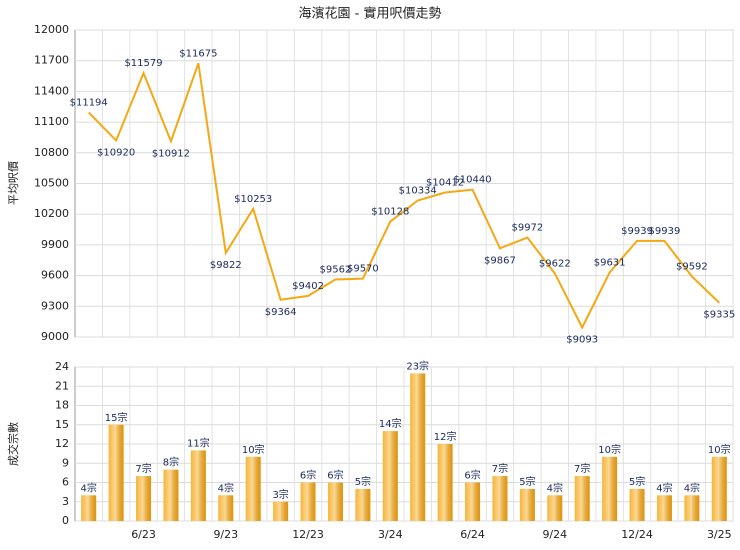  Describe the element at coordinates (143, 534) in the screenshot. I see `x-tick-label: 6/23` at that location.